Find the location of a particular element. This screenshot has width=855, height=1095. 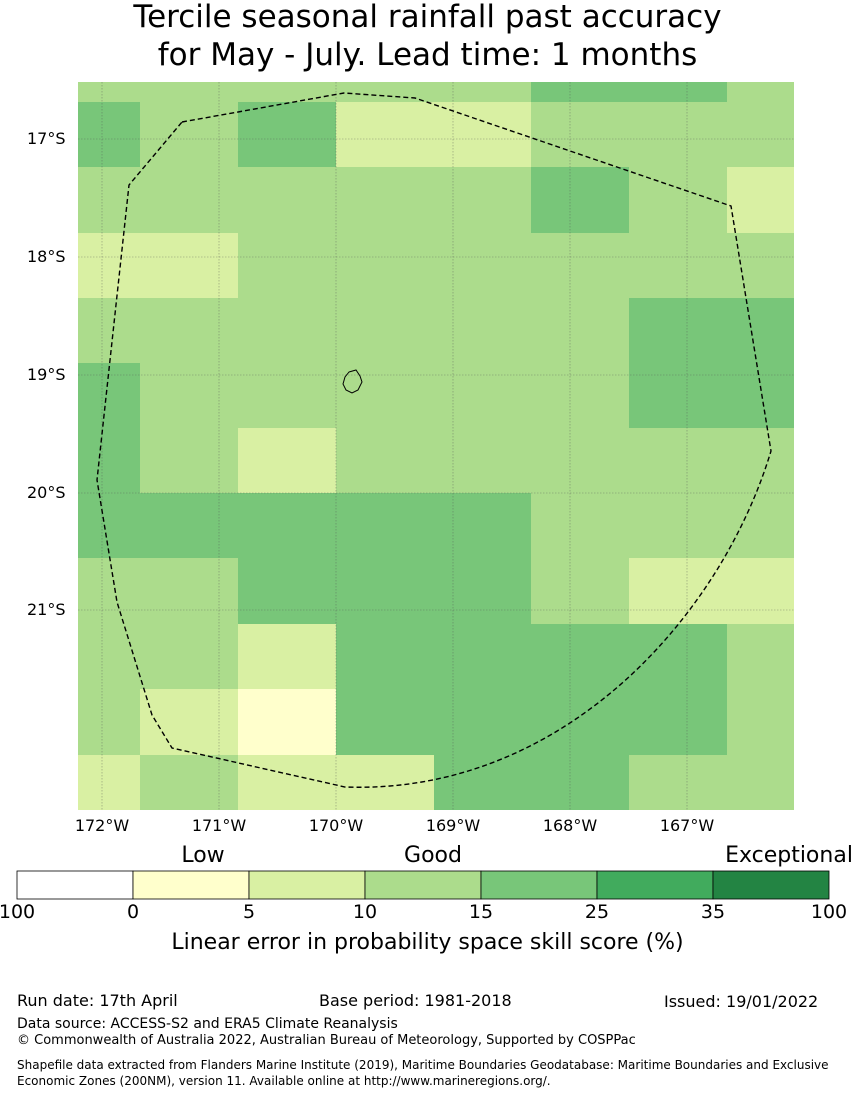

lon-label-171w: 171°W is located at coordinates (219, 825).